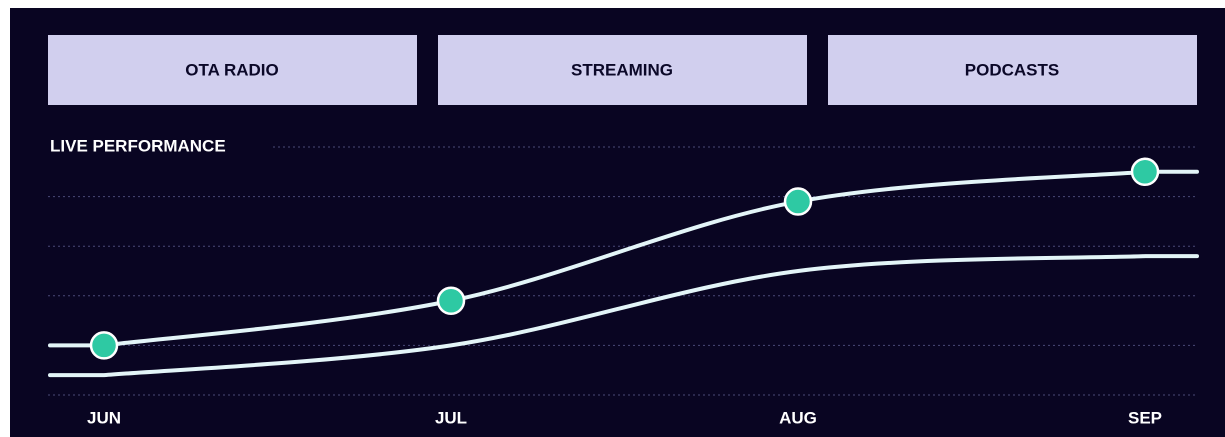  I want to click on tab-label: PODCASTS, so click(1012, 69).